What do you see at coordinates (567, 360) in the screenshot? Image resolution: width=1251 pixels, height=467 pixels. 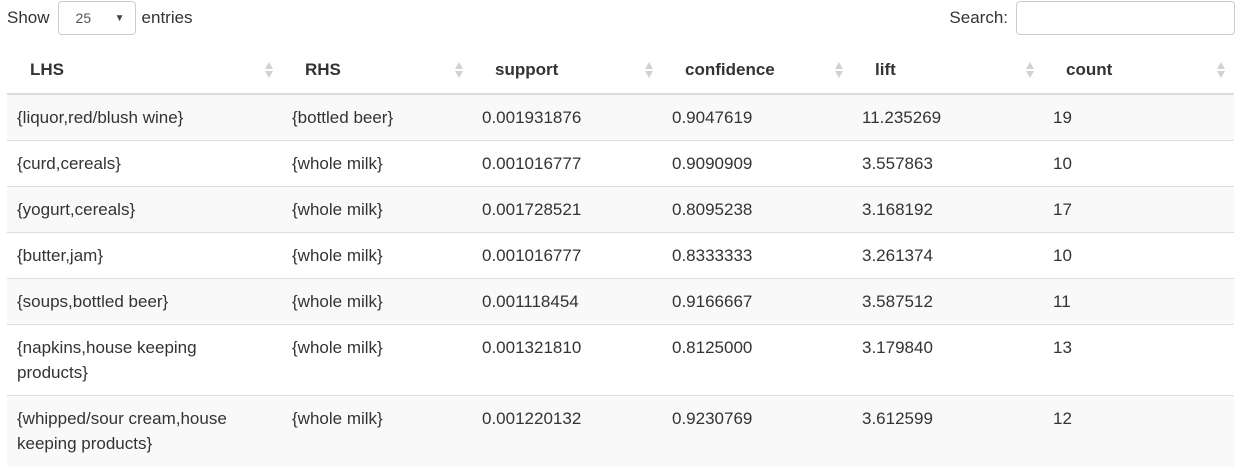 I see `cell-support: 0.001321810` at bounding box center [567, 360].